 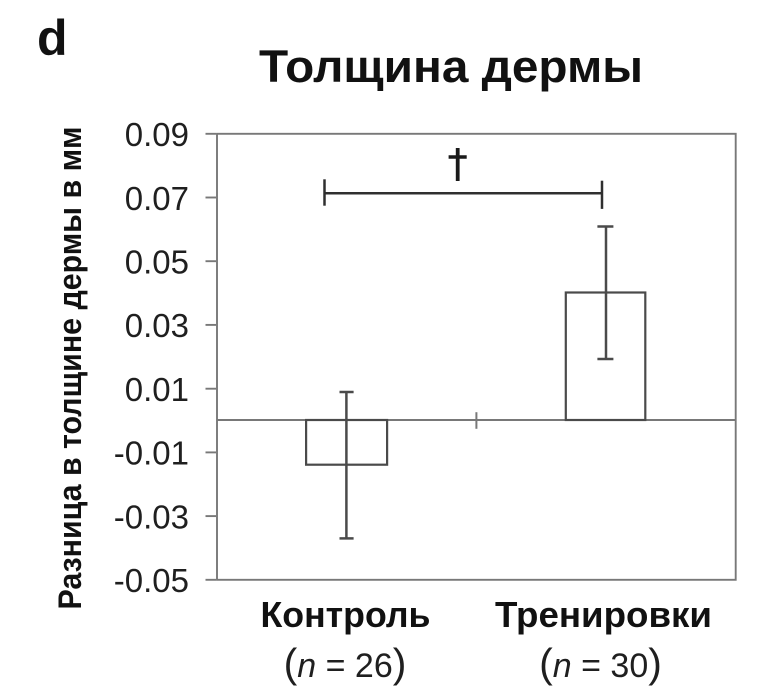 I want to click on svg-text: Контроль, so click(x=346, y=614).